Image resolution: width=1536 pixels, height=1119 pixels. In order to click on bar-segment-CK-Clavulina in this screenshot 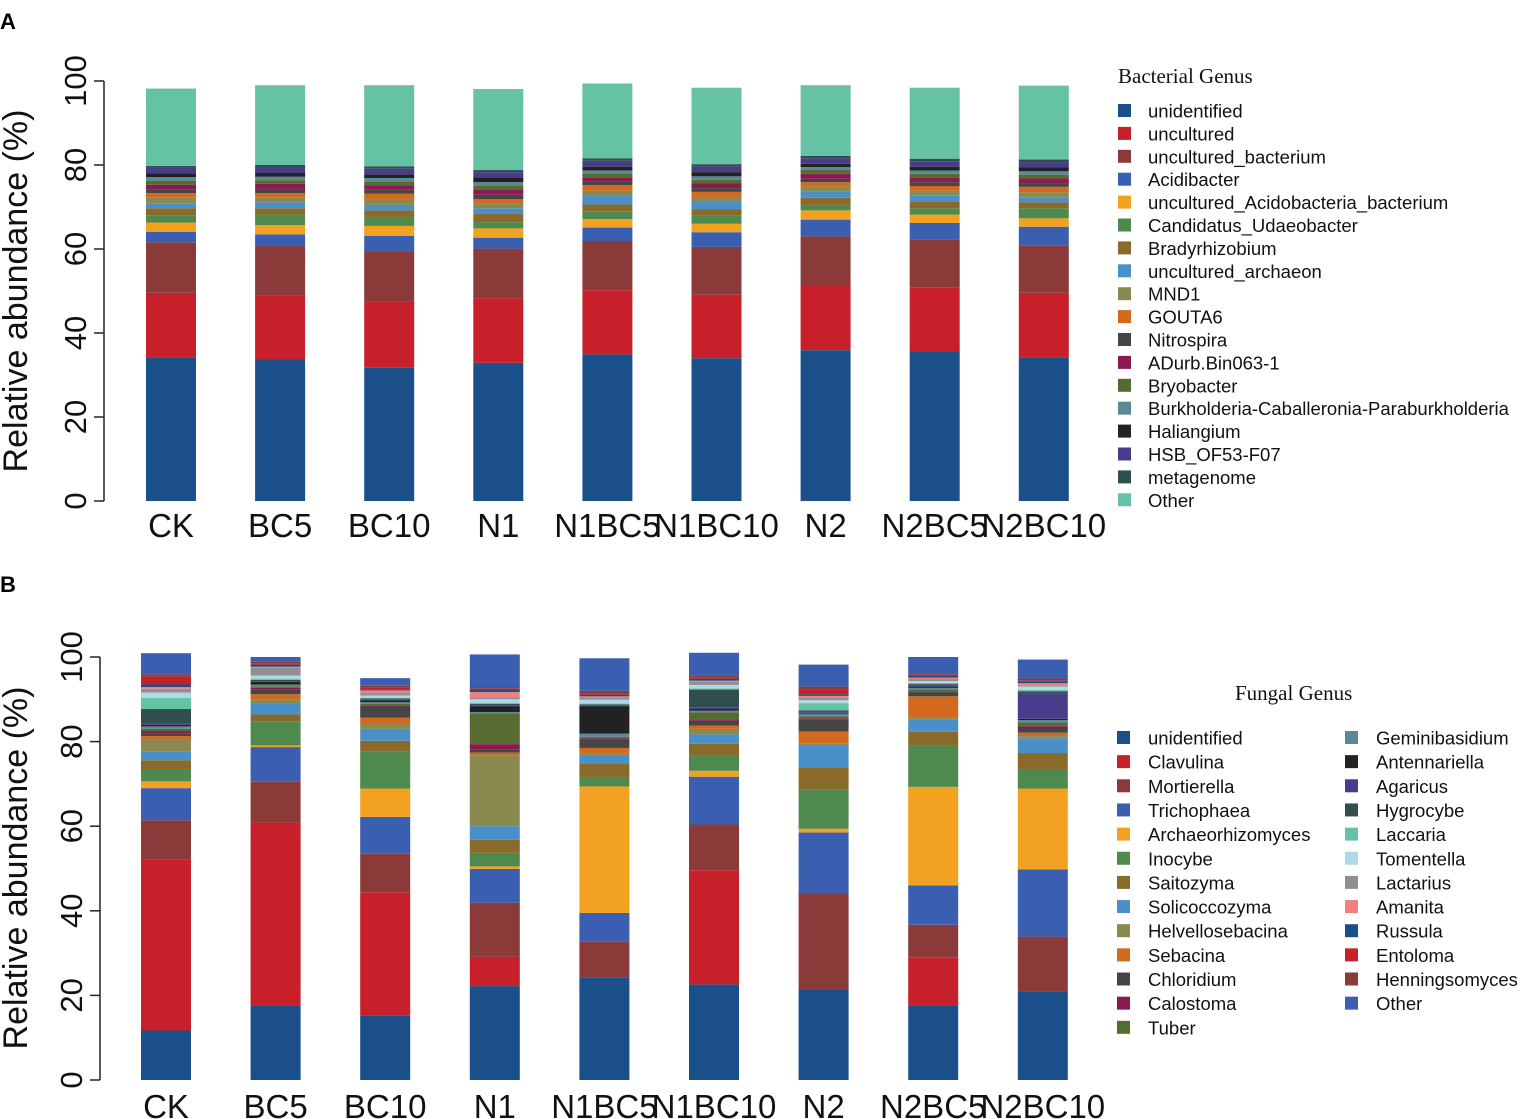, I will do `click(166, 945)`.